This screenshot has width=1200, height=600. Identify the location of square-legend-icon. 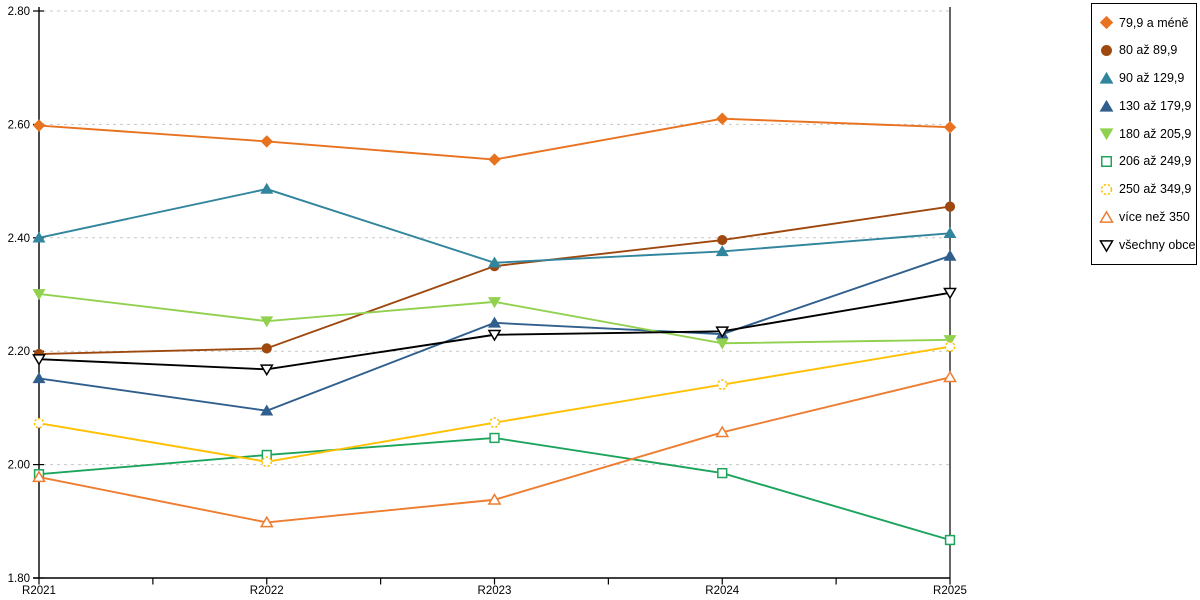
(1106, 162).